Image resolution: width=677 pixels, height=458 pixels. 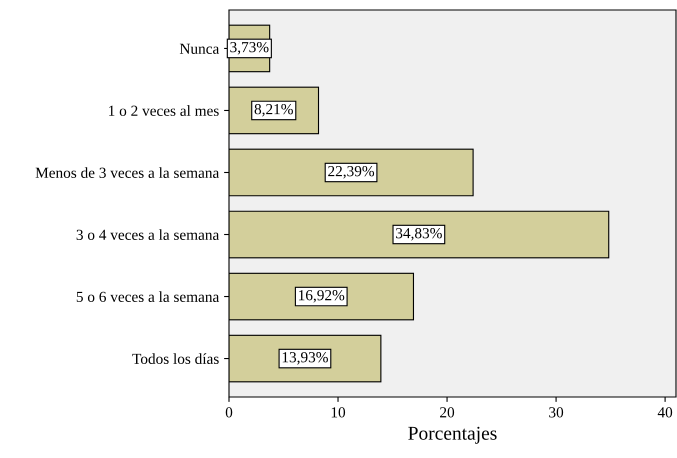 What do you see at coordinates (419, 234) in the screenshot?
I see `data-label: 34,83%` at bounding box center [419, 234].